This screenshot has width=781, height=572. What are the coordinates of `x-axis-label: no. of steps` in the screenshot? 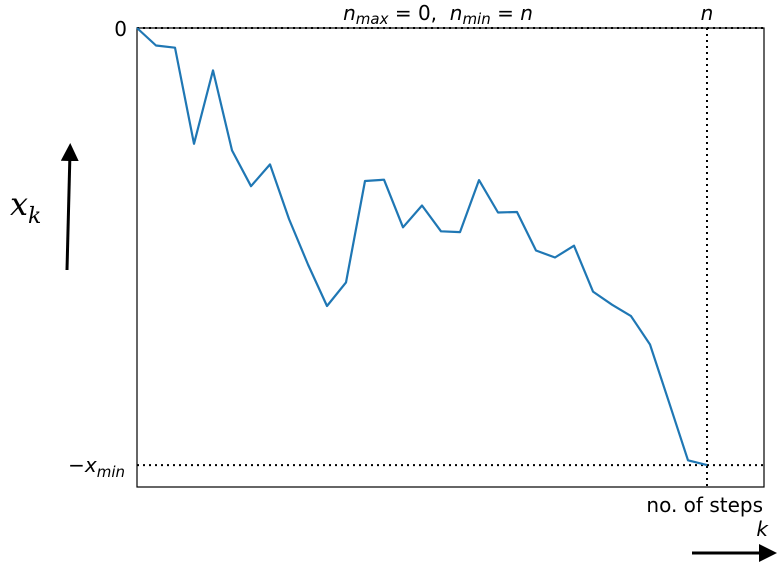 It's located at (704, 505).